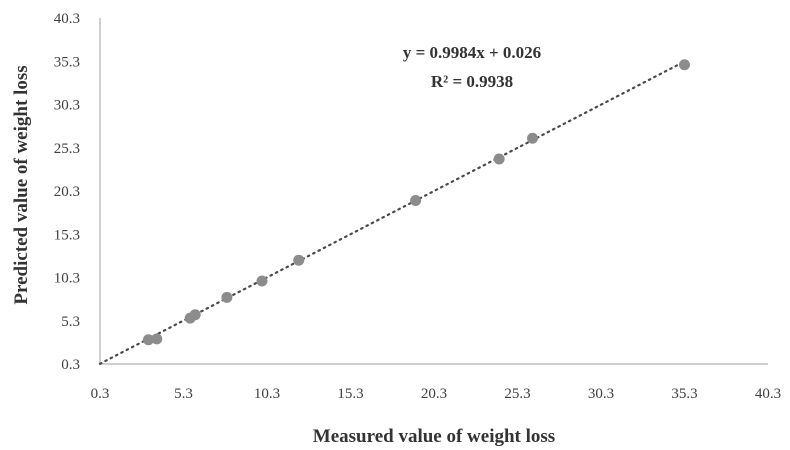 The width and height of the screenshot is (790, 450). What do you see at coordinates (70, 322) in the screenshot?
I see `y-tick-label: 5.3` at bounding box center [70, 322].